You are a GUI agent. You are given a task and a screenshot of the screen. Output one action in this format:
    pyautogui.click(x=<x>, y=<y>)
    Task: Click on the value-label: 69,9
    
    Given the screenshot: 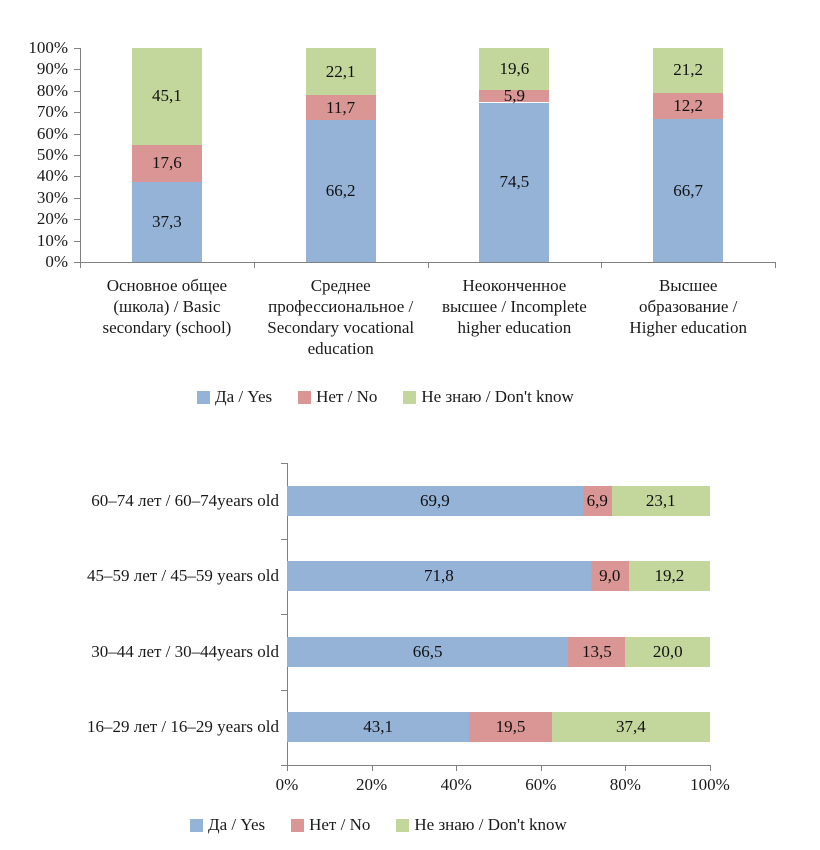 What is the action you would take?
    pyautogui.click(x=434, y=500)
    